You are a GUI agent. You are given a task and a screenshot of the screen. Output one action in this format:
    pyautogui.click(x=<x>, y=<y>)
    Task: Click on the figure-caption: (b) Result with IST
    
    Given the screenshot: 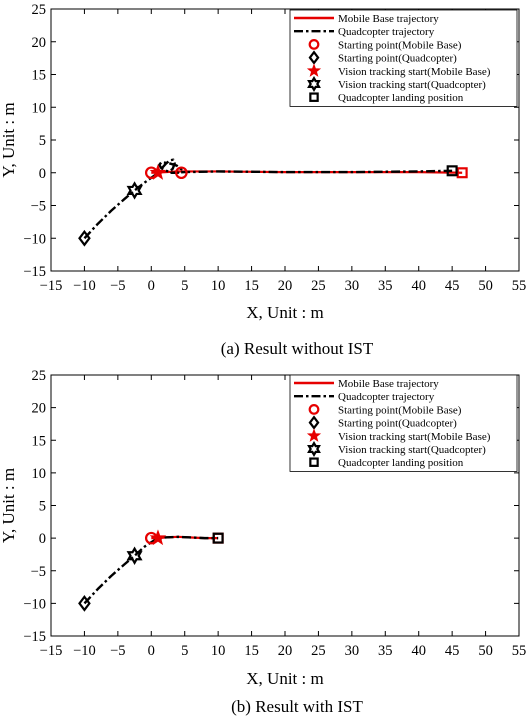 What is the action you would take?
    pyautogui.click(x=297, y=706)
    